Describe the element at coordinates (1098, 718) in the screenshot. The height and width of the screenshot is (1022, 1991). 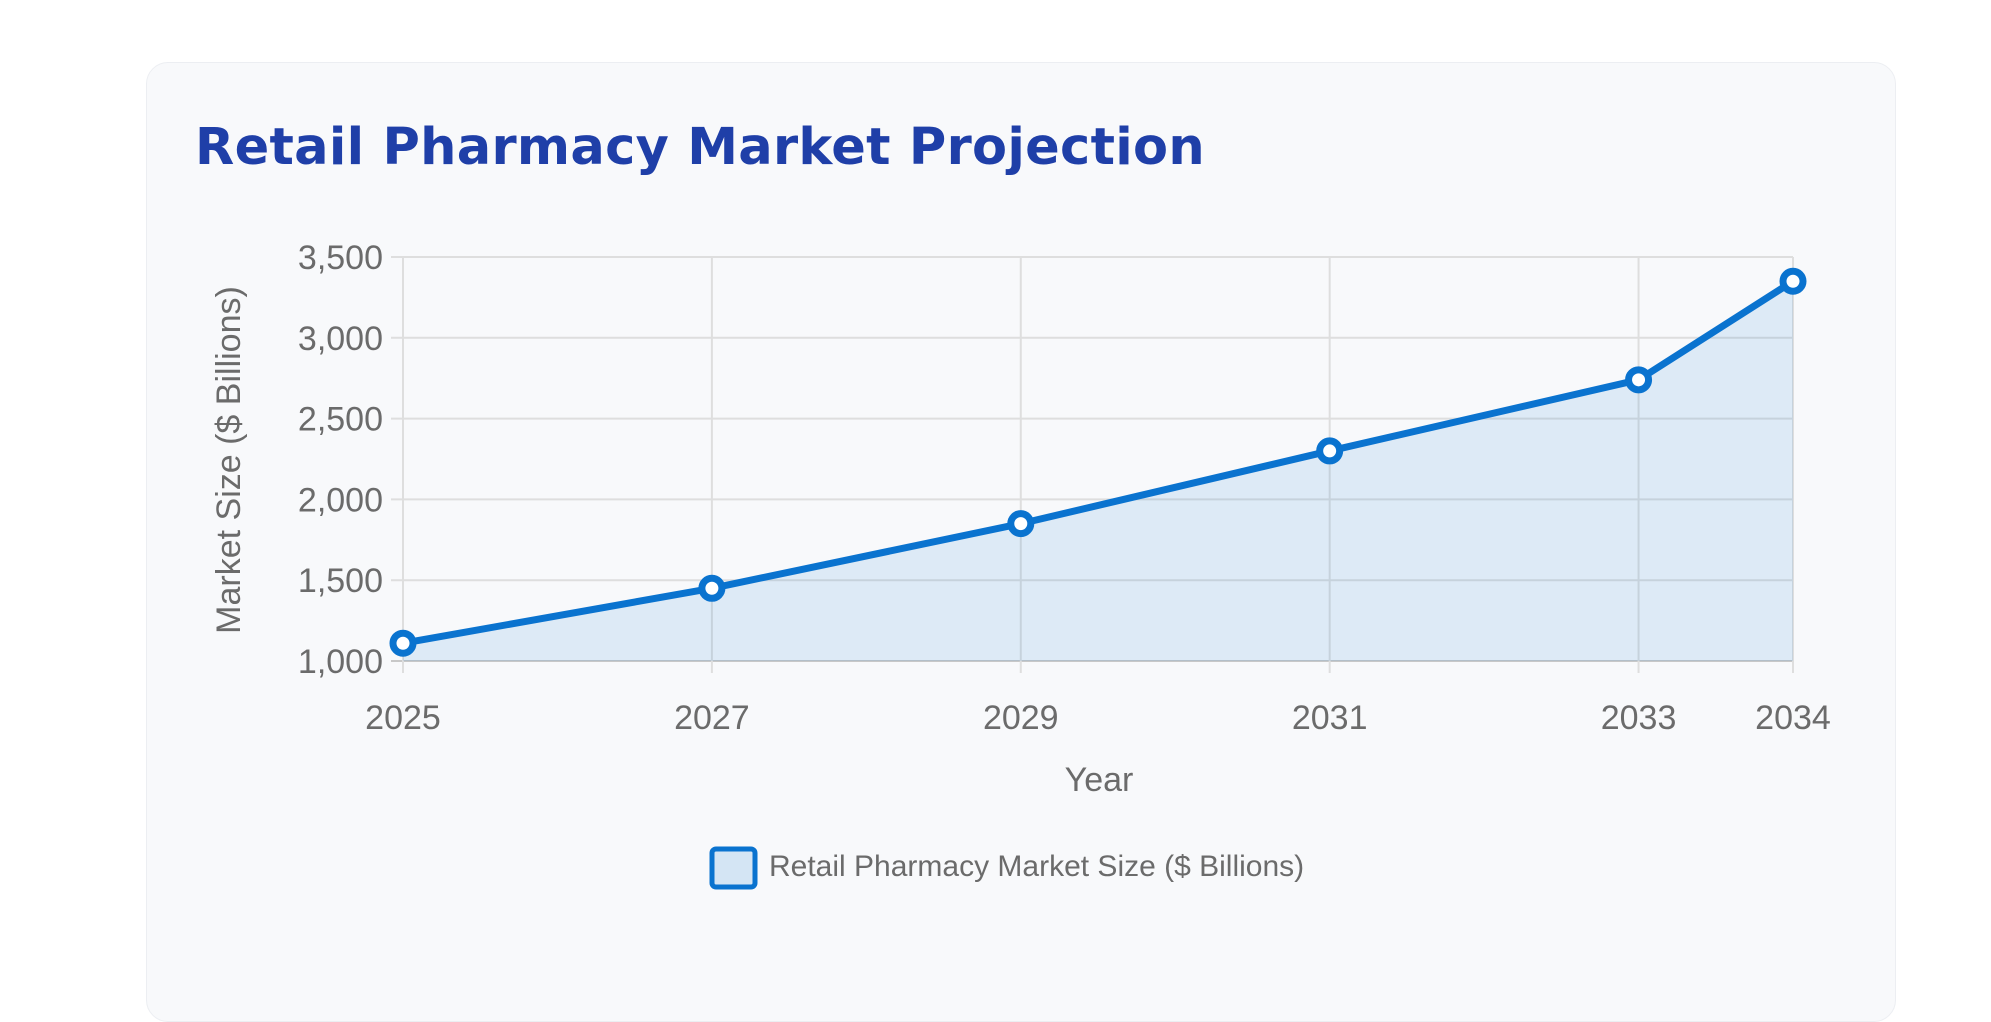
I see `x-axis-ticks: 2025 2027 2029 2031 2033 2034` at that location.